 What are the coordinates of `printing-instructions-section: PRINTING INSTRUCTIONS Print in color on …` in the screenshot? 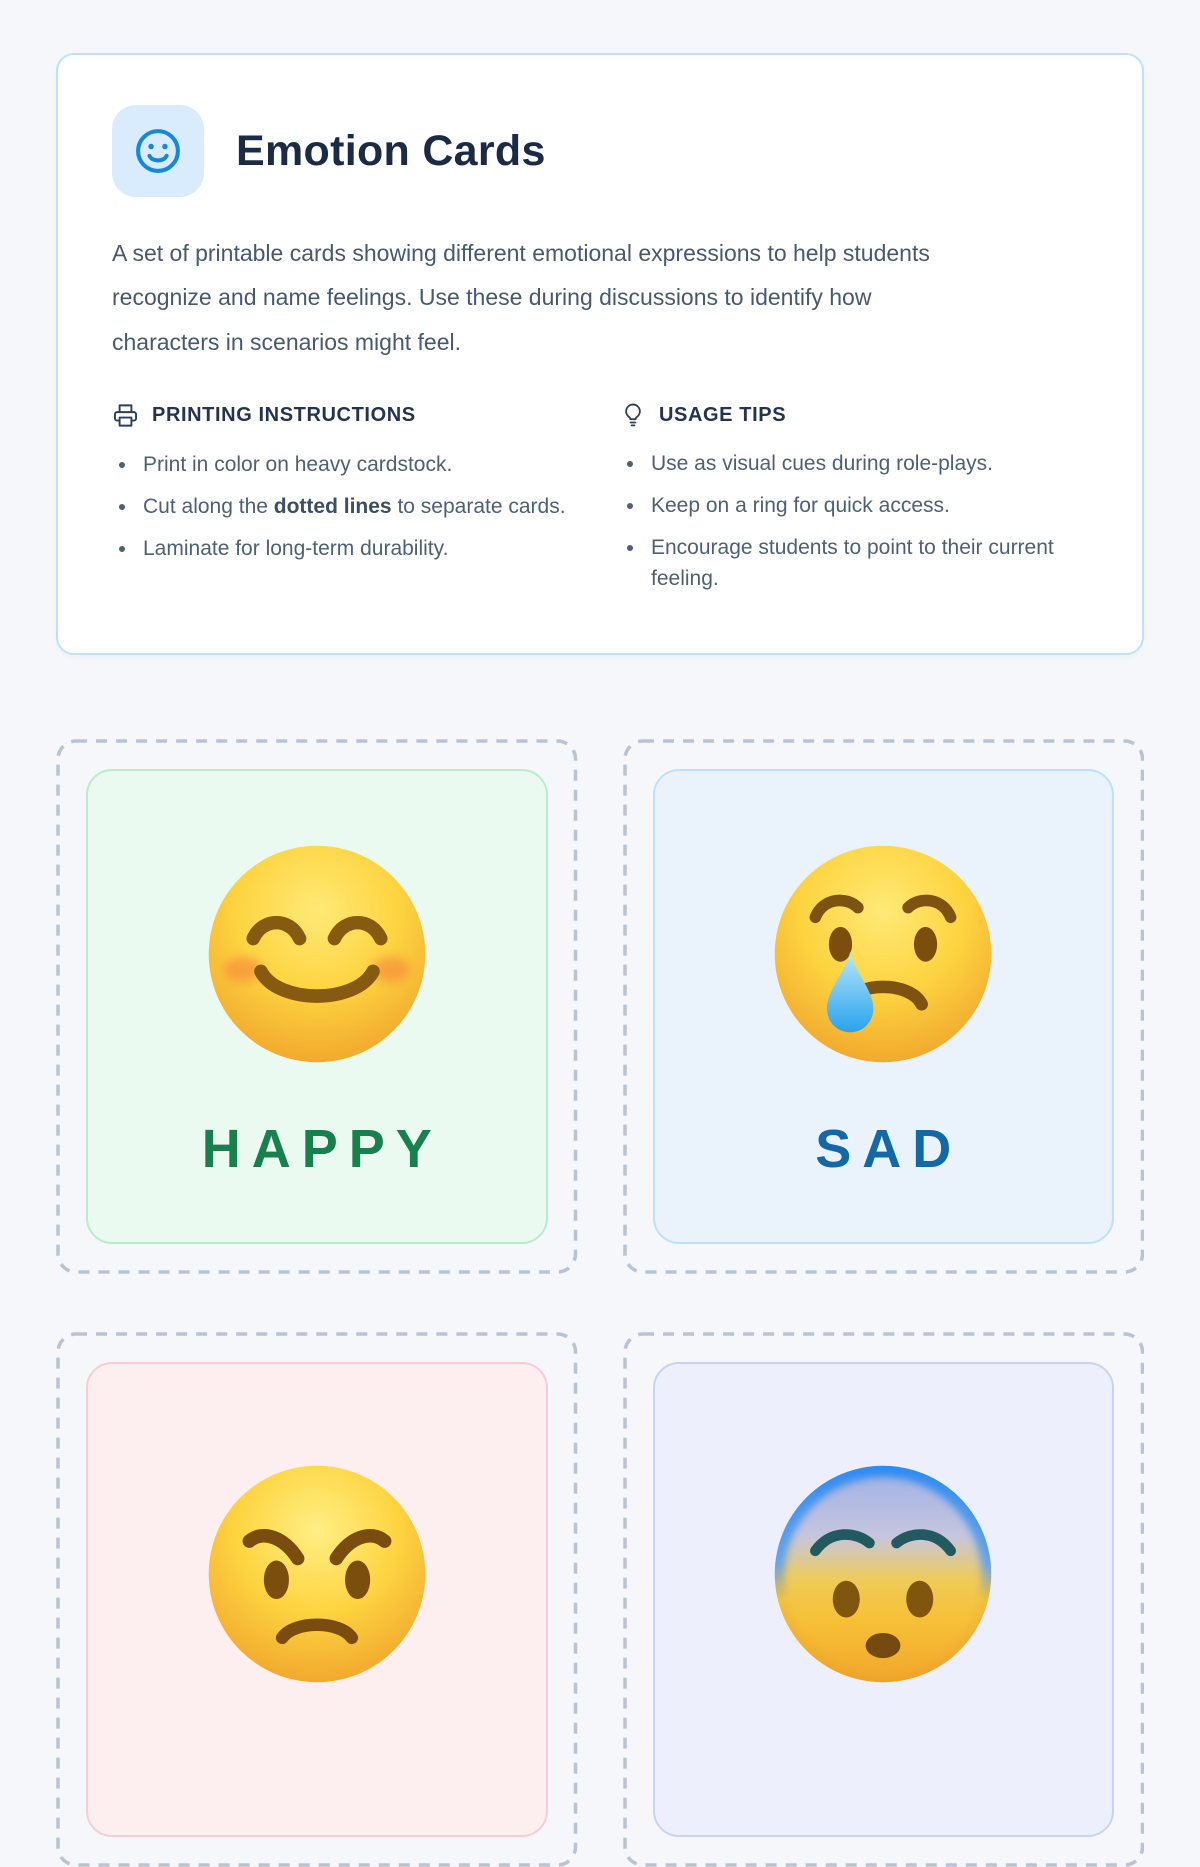 It's located at (346, 503).